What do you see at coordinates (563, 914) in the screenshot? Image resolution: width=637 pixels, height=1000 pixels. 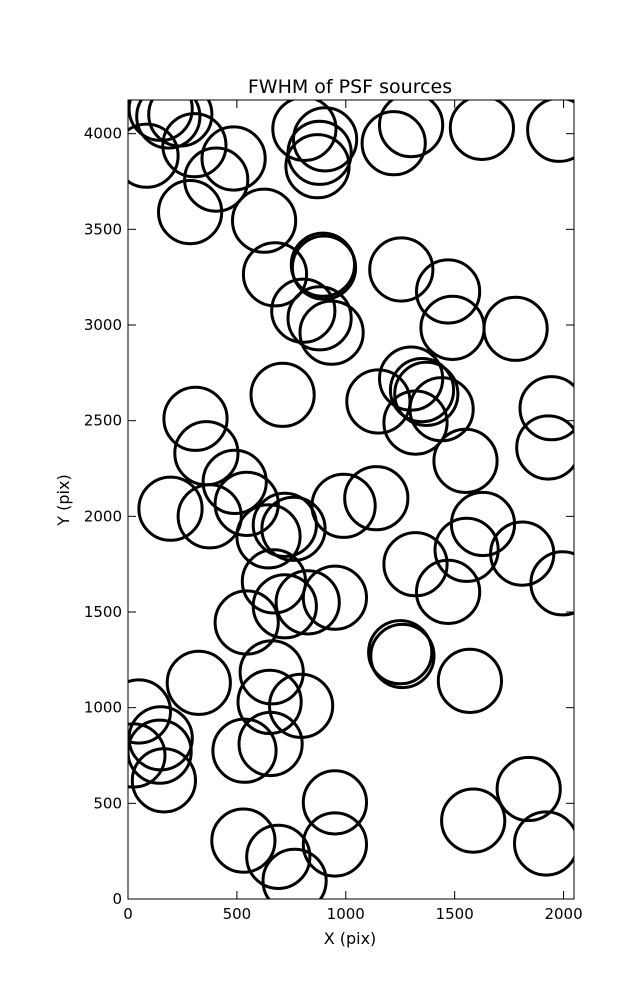 I see `x-tick-label: 2000` at bounding box center [563, 914].